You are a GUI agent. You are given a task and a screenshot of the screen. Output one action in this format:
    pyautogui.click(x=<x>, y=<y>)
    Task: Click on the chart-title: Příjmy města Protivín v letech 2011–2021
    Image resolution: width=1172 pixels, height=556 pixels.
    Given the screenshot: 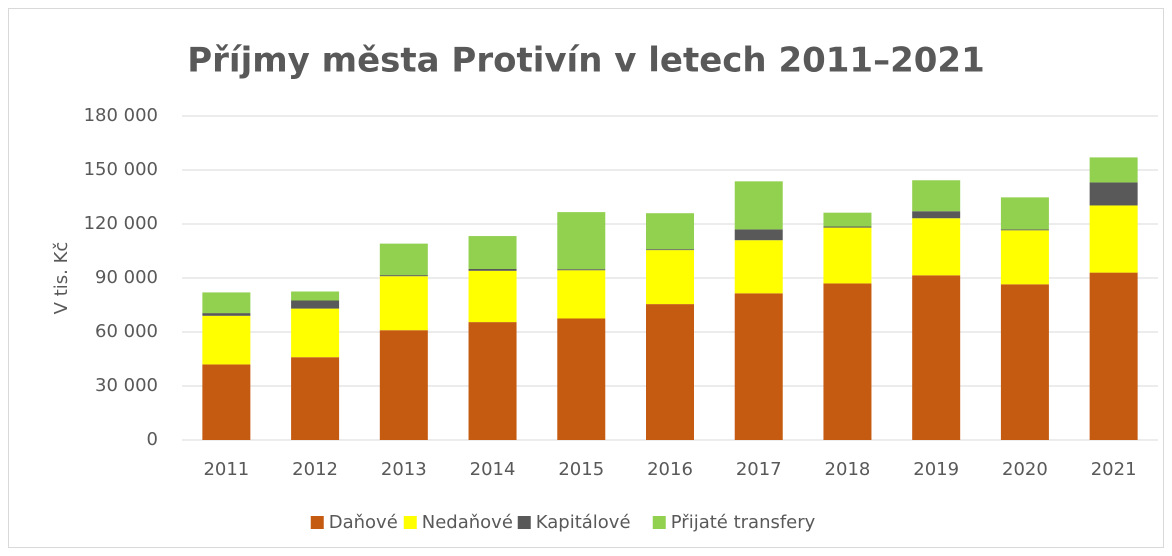 What is the action you would take?
    pyautogui.click(x=585, y=61)
    